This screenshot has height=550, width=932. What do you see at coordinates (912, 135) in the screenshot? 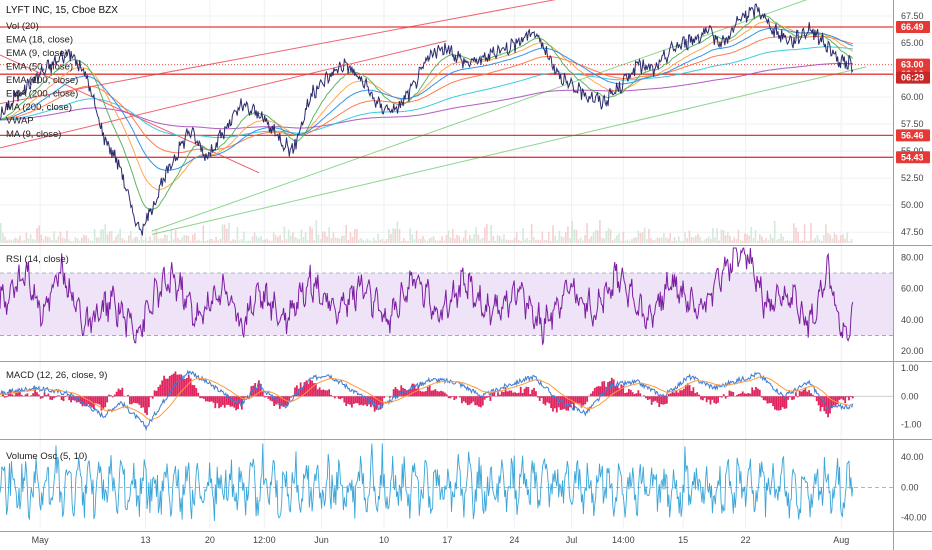
I see `level-badge-text: 56.46` at bounding box center [912, 135].